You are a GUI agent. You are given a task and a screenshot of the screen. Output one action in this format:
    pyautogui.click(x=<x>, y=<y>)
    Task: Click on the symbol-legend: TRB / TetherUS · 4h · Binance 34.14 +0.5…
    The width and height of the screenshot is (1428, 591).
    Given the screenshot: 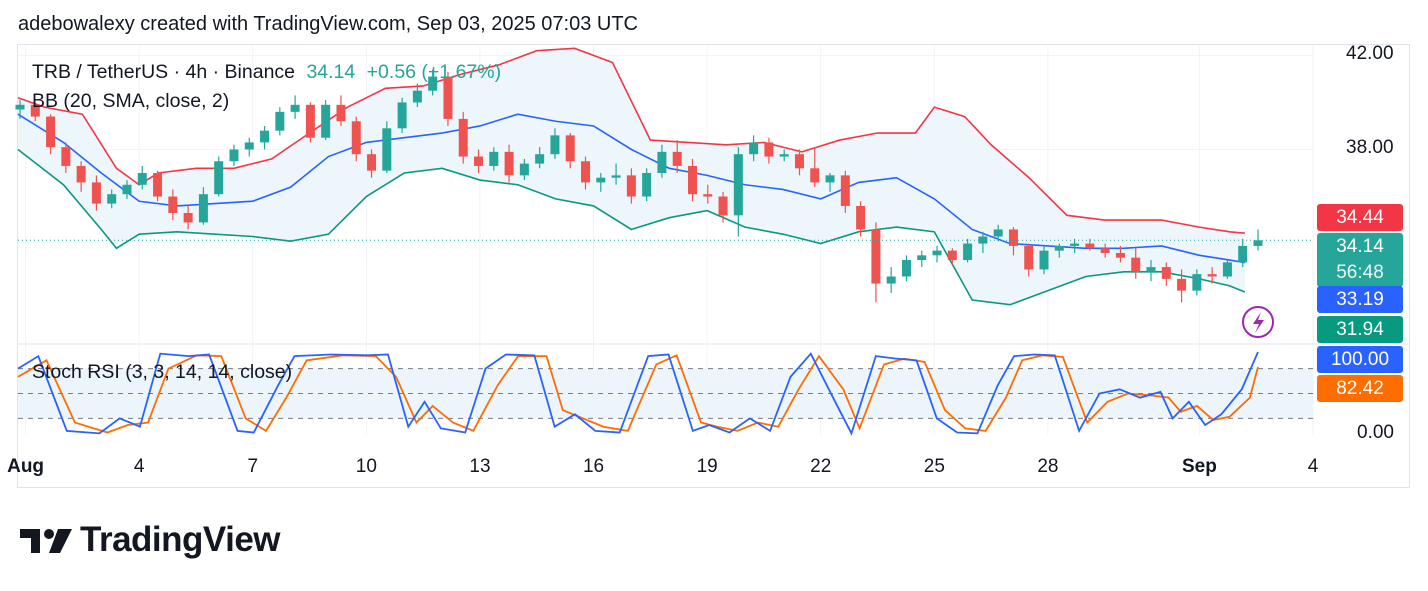 What is the action you would take?
    pyautogui.click(x=266, y=72)
    